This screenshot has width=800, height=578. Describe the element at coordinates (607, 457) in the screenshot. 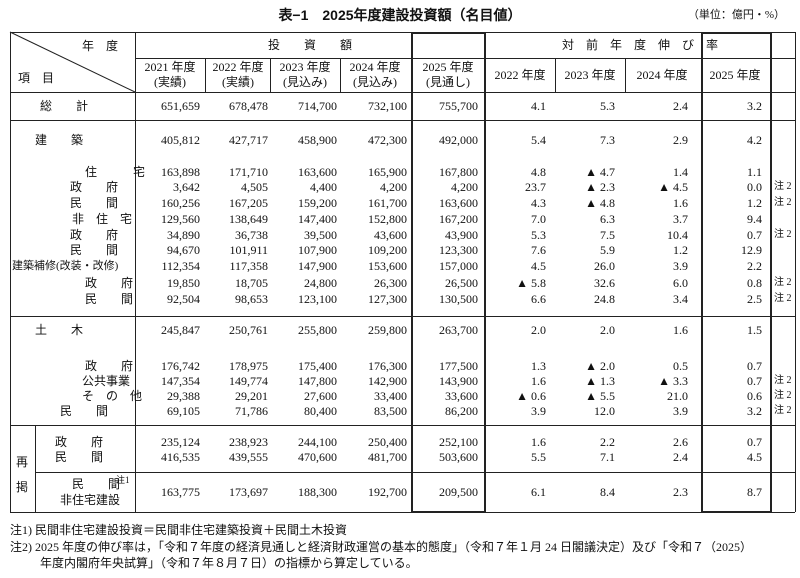

I see `cell-growth: 7.1` at that location.